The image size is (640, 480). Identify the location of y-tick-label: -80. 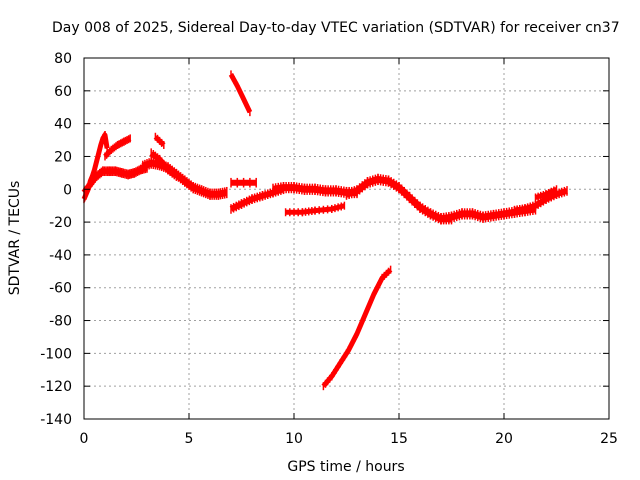
(60, 322).